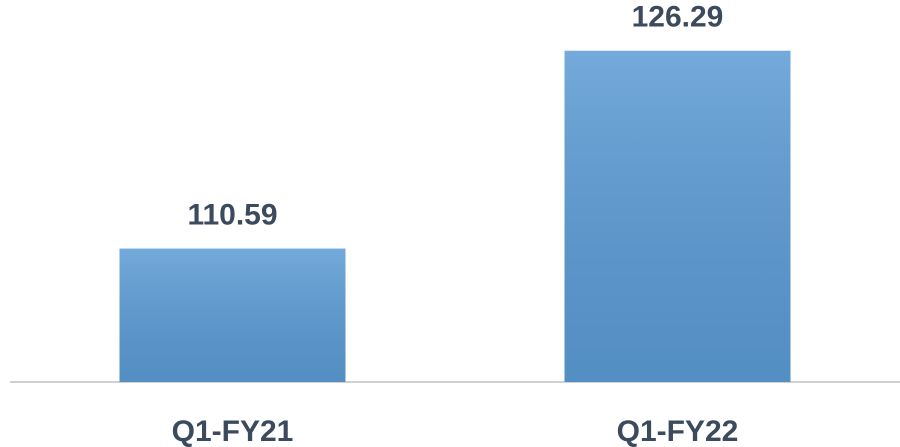 The height and width of the screenshot is (447, 900). What do you see at coordinates (678, 17) in the screenshot?
I see `value-label: 126.29` at bounding box center [678, 17].